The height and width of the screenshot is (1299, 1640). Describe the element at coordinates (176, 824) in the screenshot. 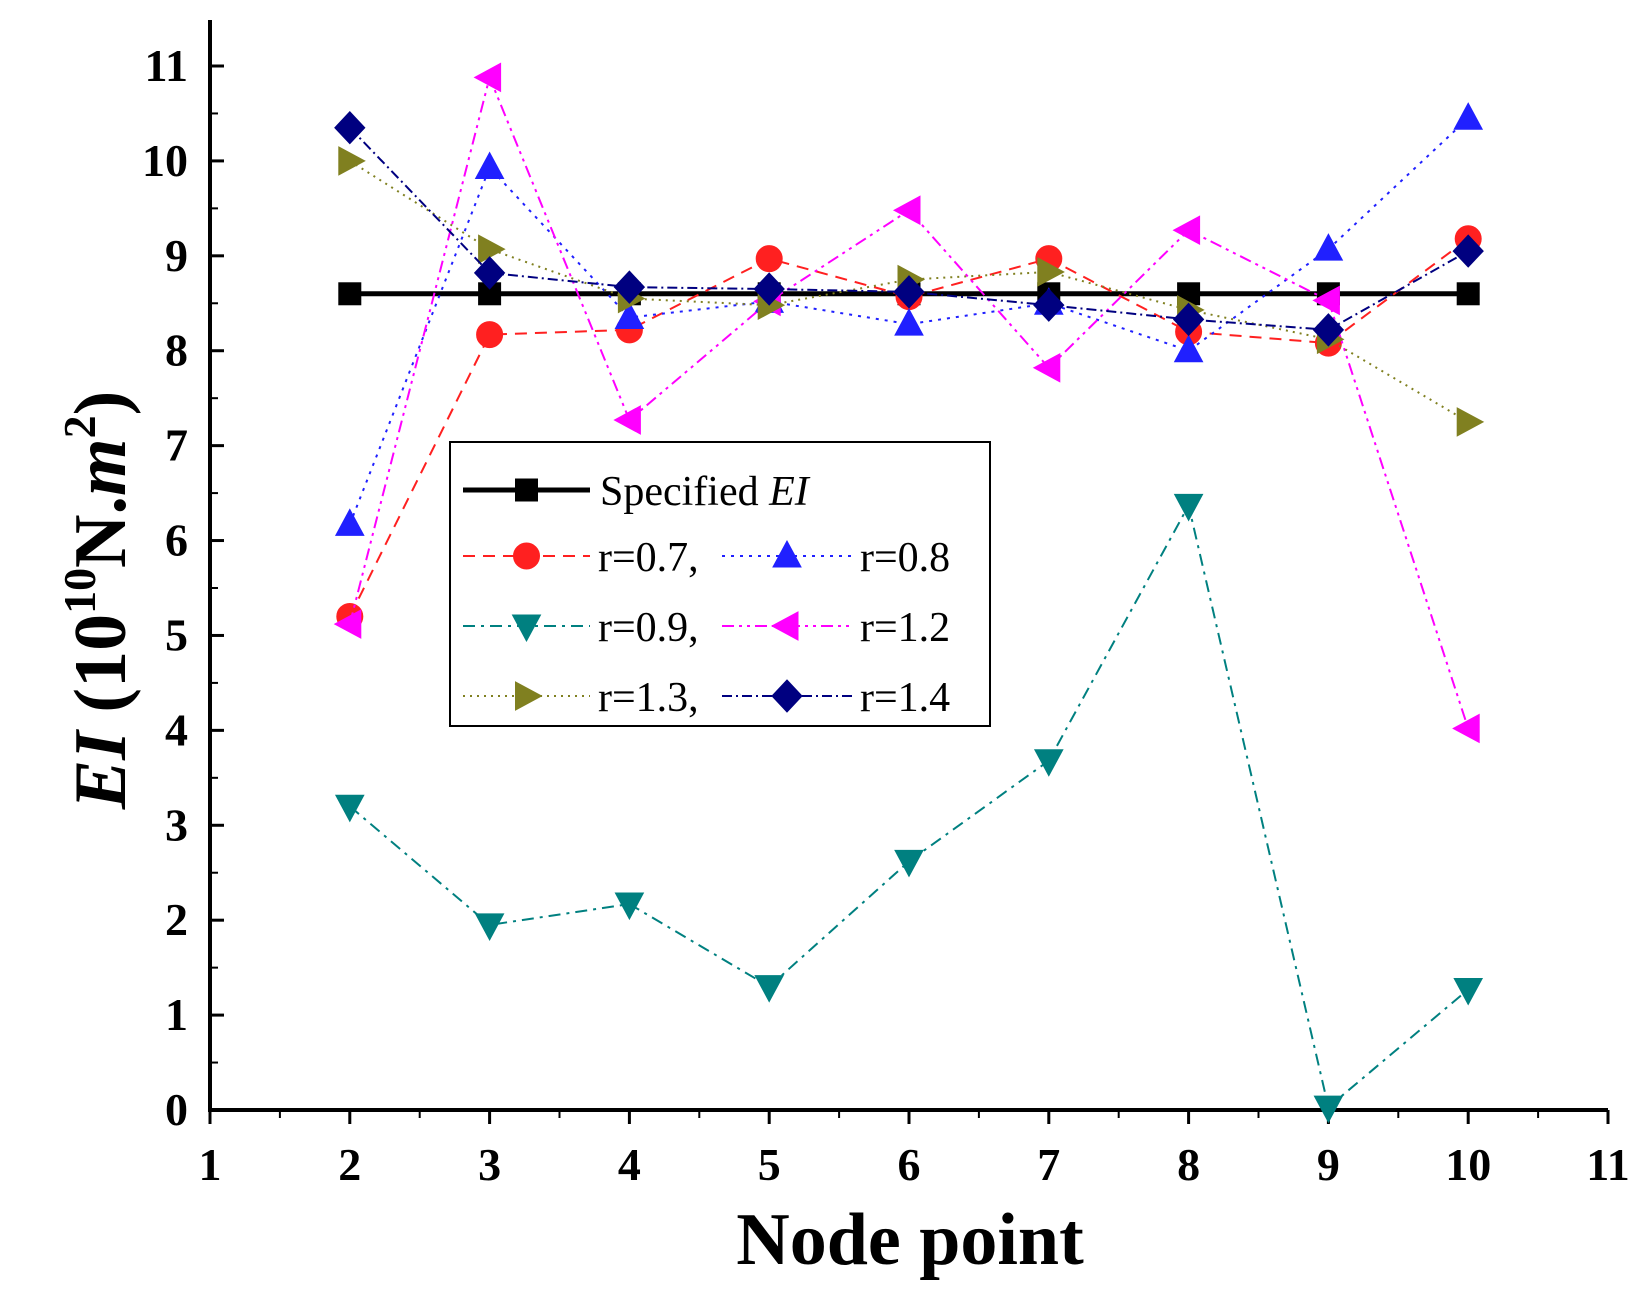

I see `y-tick-label: 3` at that location.